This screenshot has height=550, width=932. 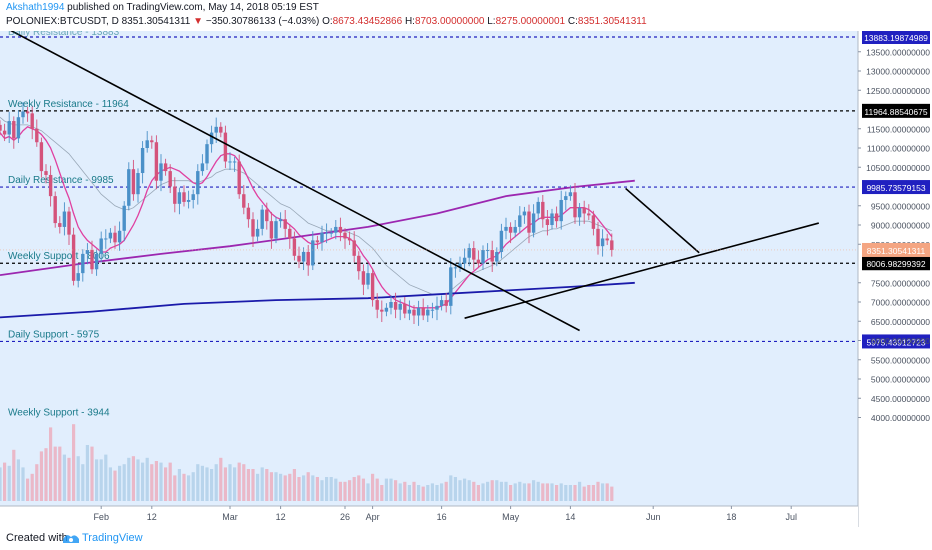 I want to click on created-with-text: Created with, so click(x=37, y=538).